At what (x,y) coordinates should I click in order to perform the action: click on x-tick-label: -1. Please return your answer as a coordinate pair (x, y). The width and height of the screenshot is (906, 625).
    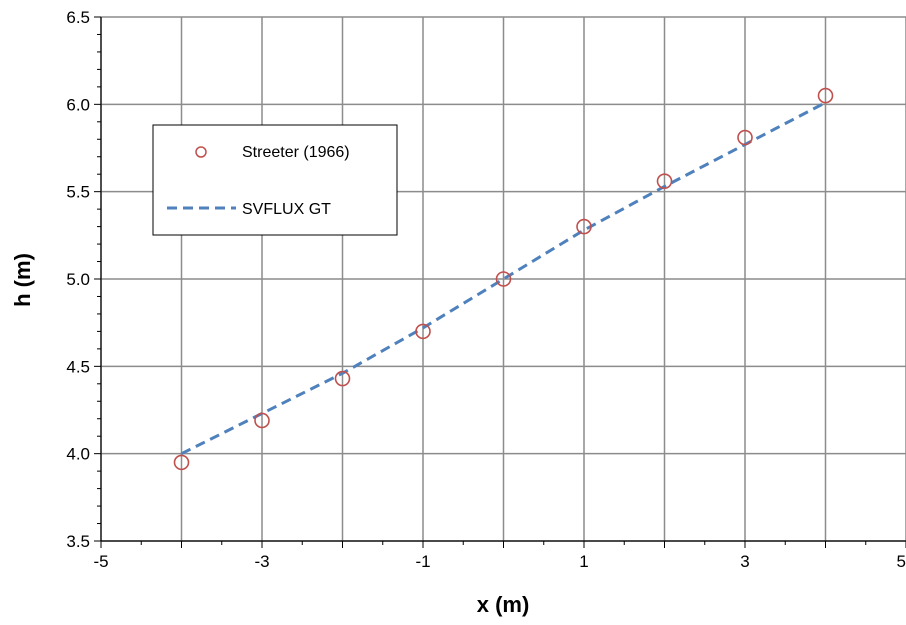
    Looking at the image, I should click on (422, 561).